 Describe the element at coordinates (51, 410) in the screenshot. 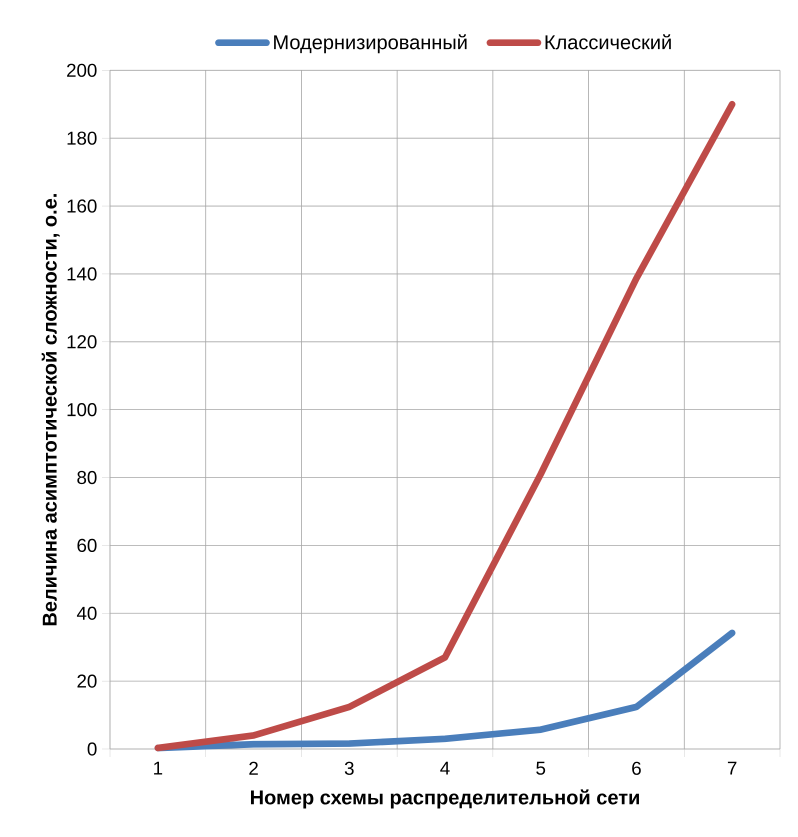

I see `y-axis-title: Величина асимптотической сложности, о.е.` at that location.